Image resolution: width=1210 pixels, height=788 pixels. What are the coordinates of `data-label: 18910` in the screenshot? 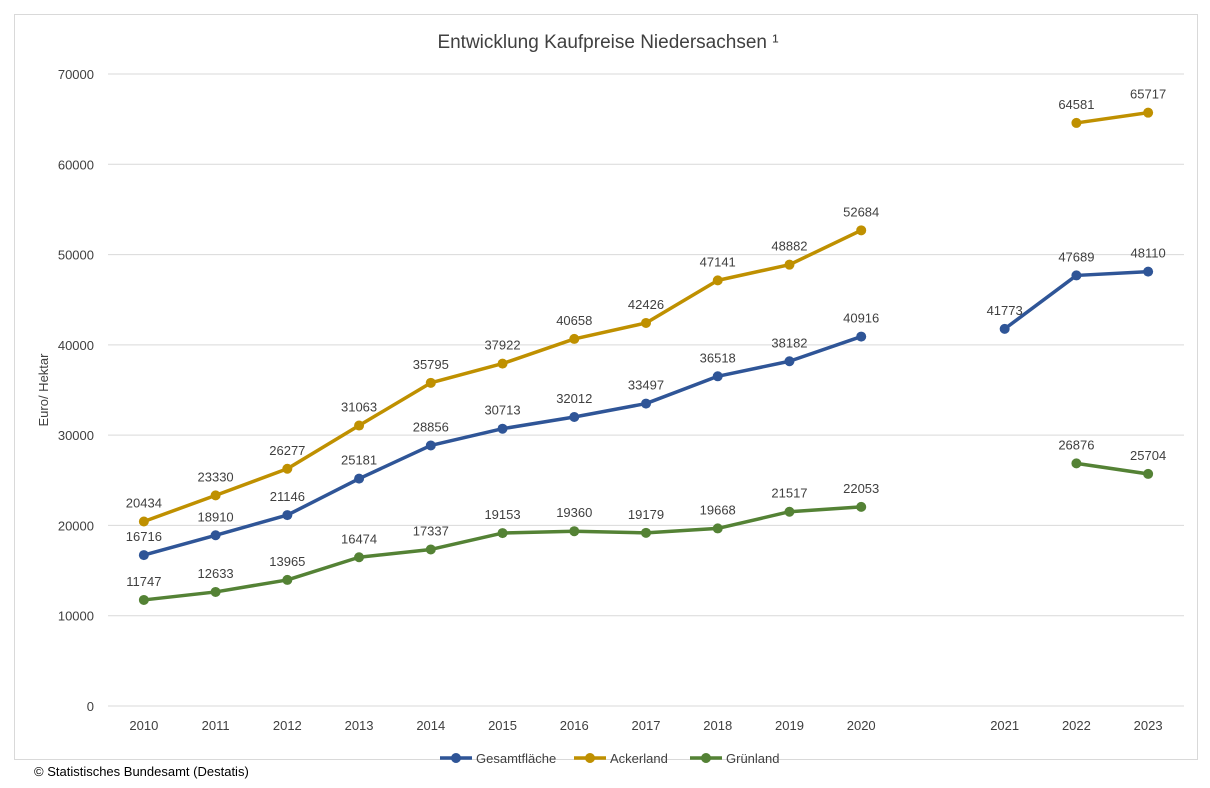 It's located at (216, 516).